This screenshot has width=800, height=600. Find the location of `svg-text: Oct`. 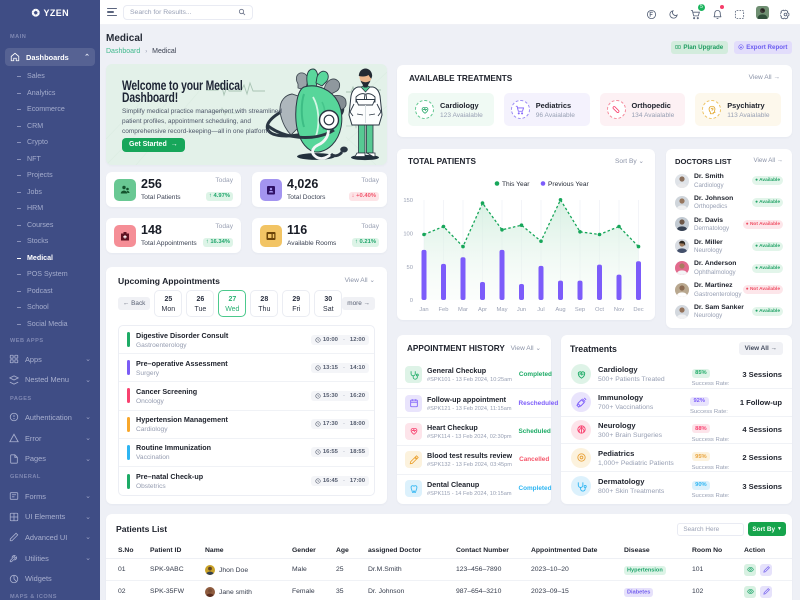

svg-text: Oct is located at coordinates (599, 310).